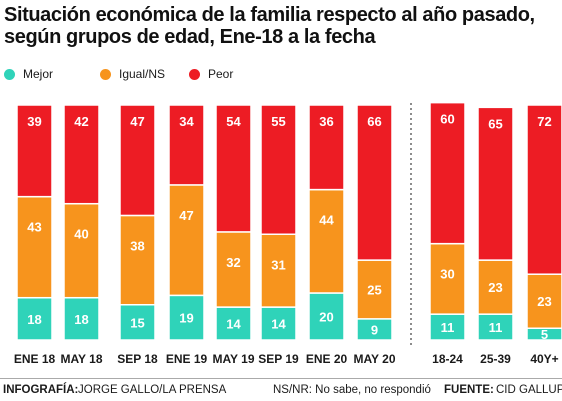 This screenshot has height=401, width=562. I want to click on data-label-igual-ns: 47, so click(186, 215).